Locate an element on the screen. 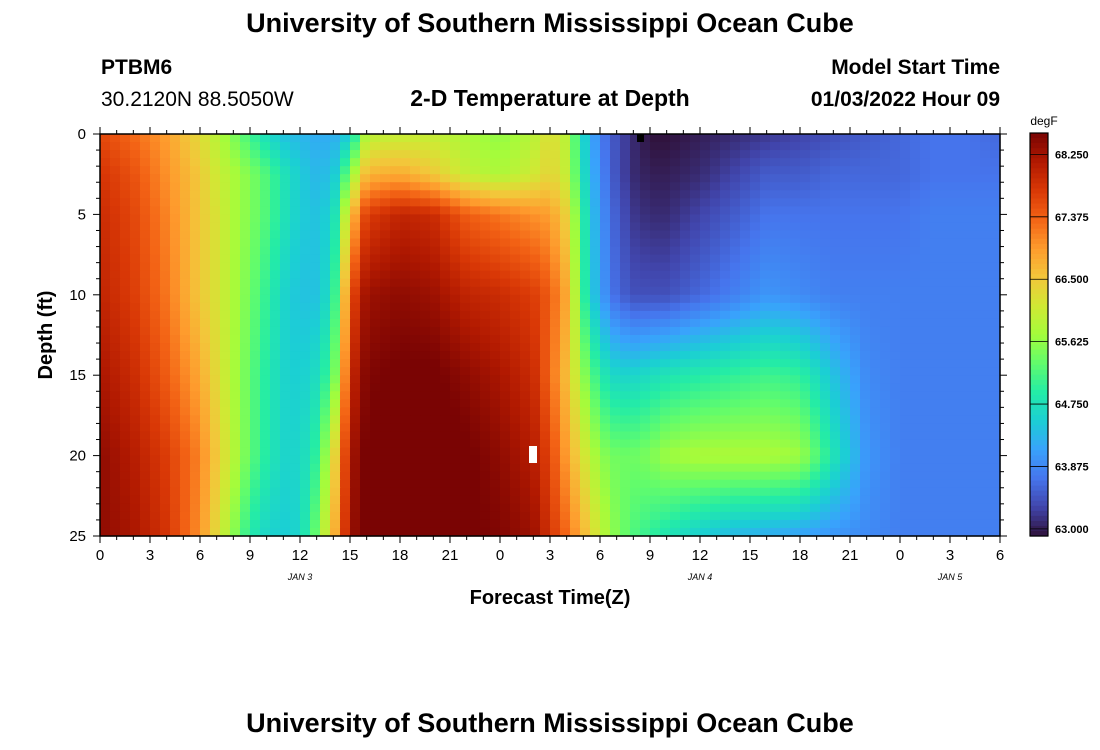 This screenshot has height=750, width=1100. colorbar-unit: degF is located at coordinates (1043, 121).